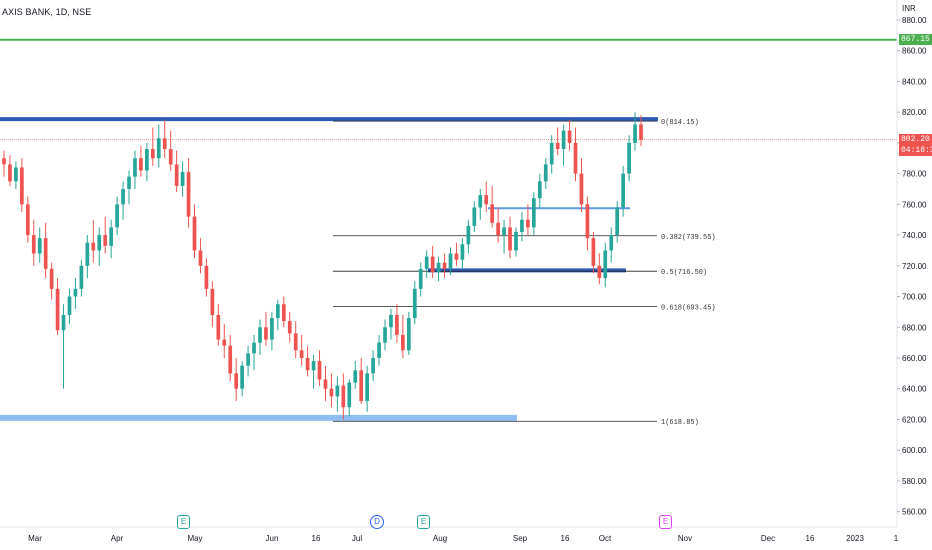 The height and width of the screenshot is (550, 932). I want to click on fib-label: 1(618.85), so click(680, 423).